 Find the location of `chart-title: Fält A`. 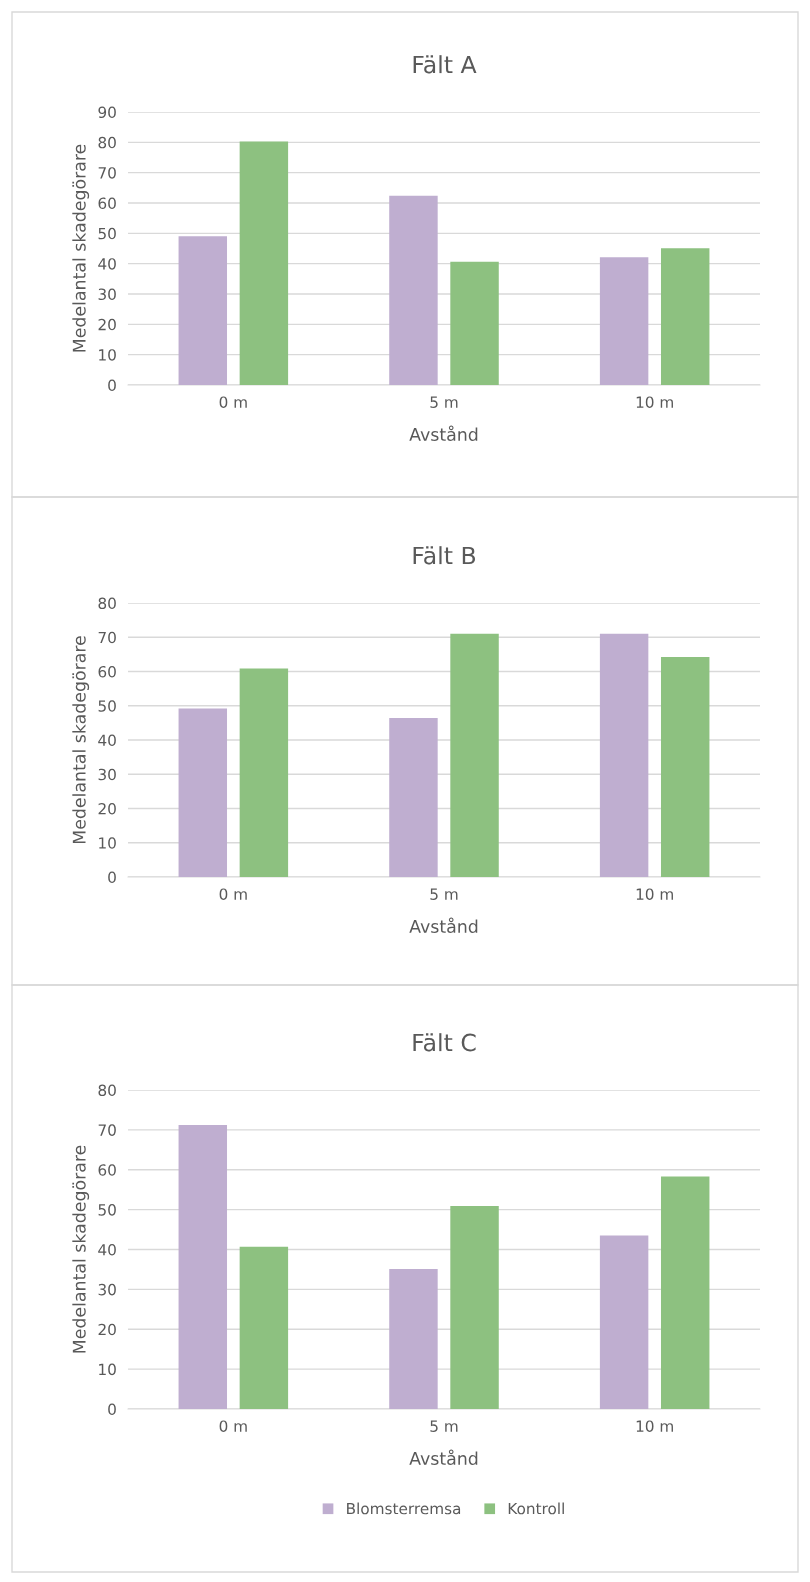

chart-title: Fält A is located at coordinates (445, 64).